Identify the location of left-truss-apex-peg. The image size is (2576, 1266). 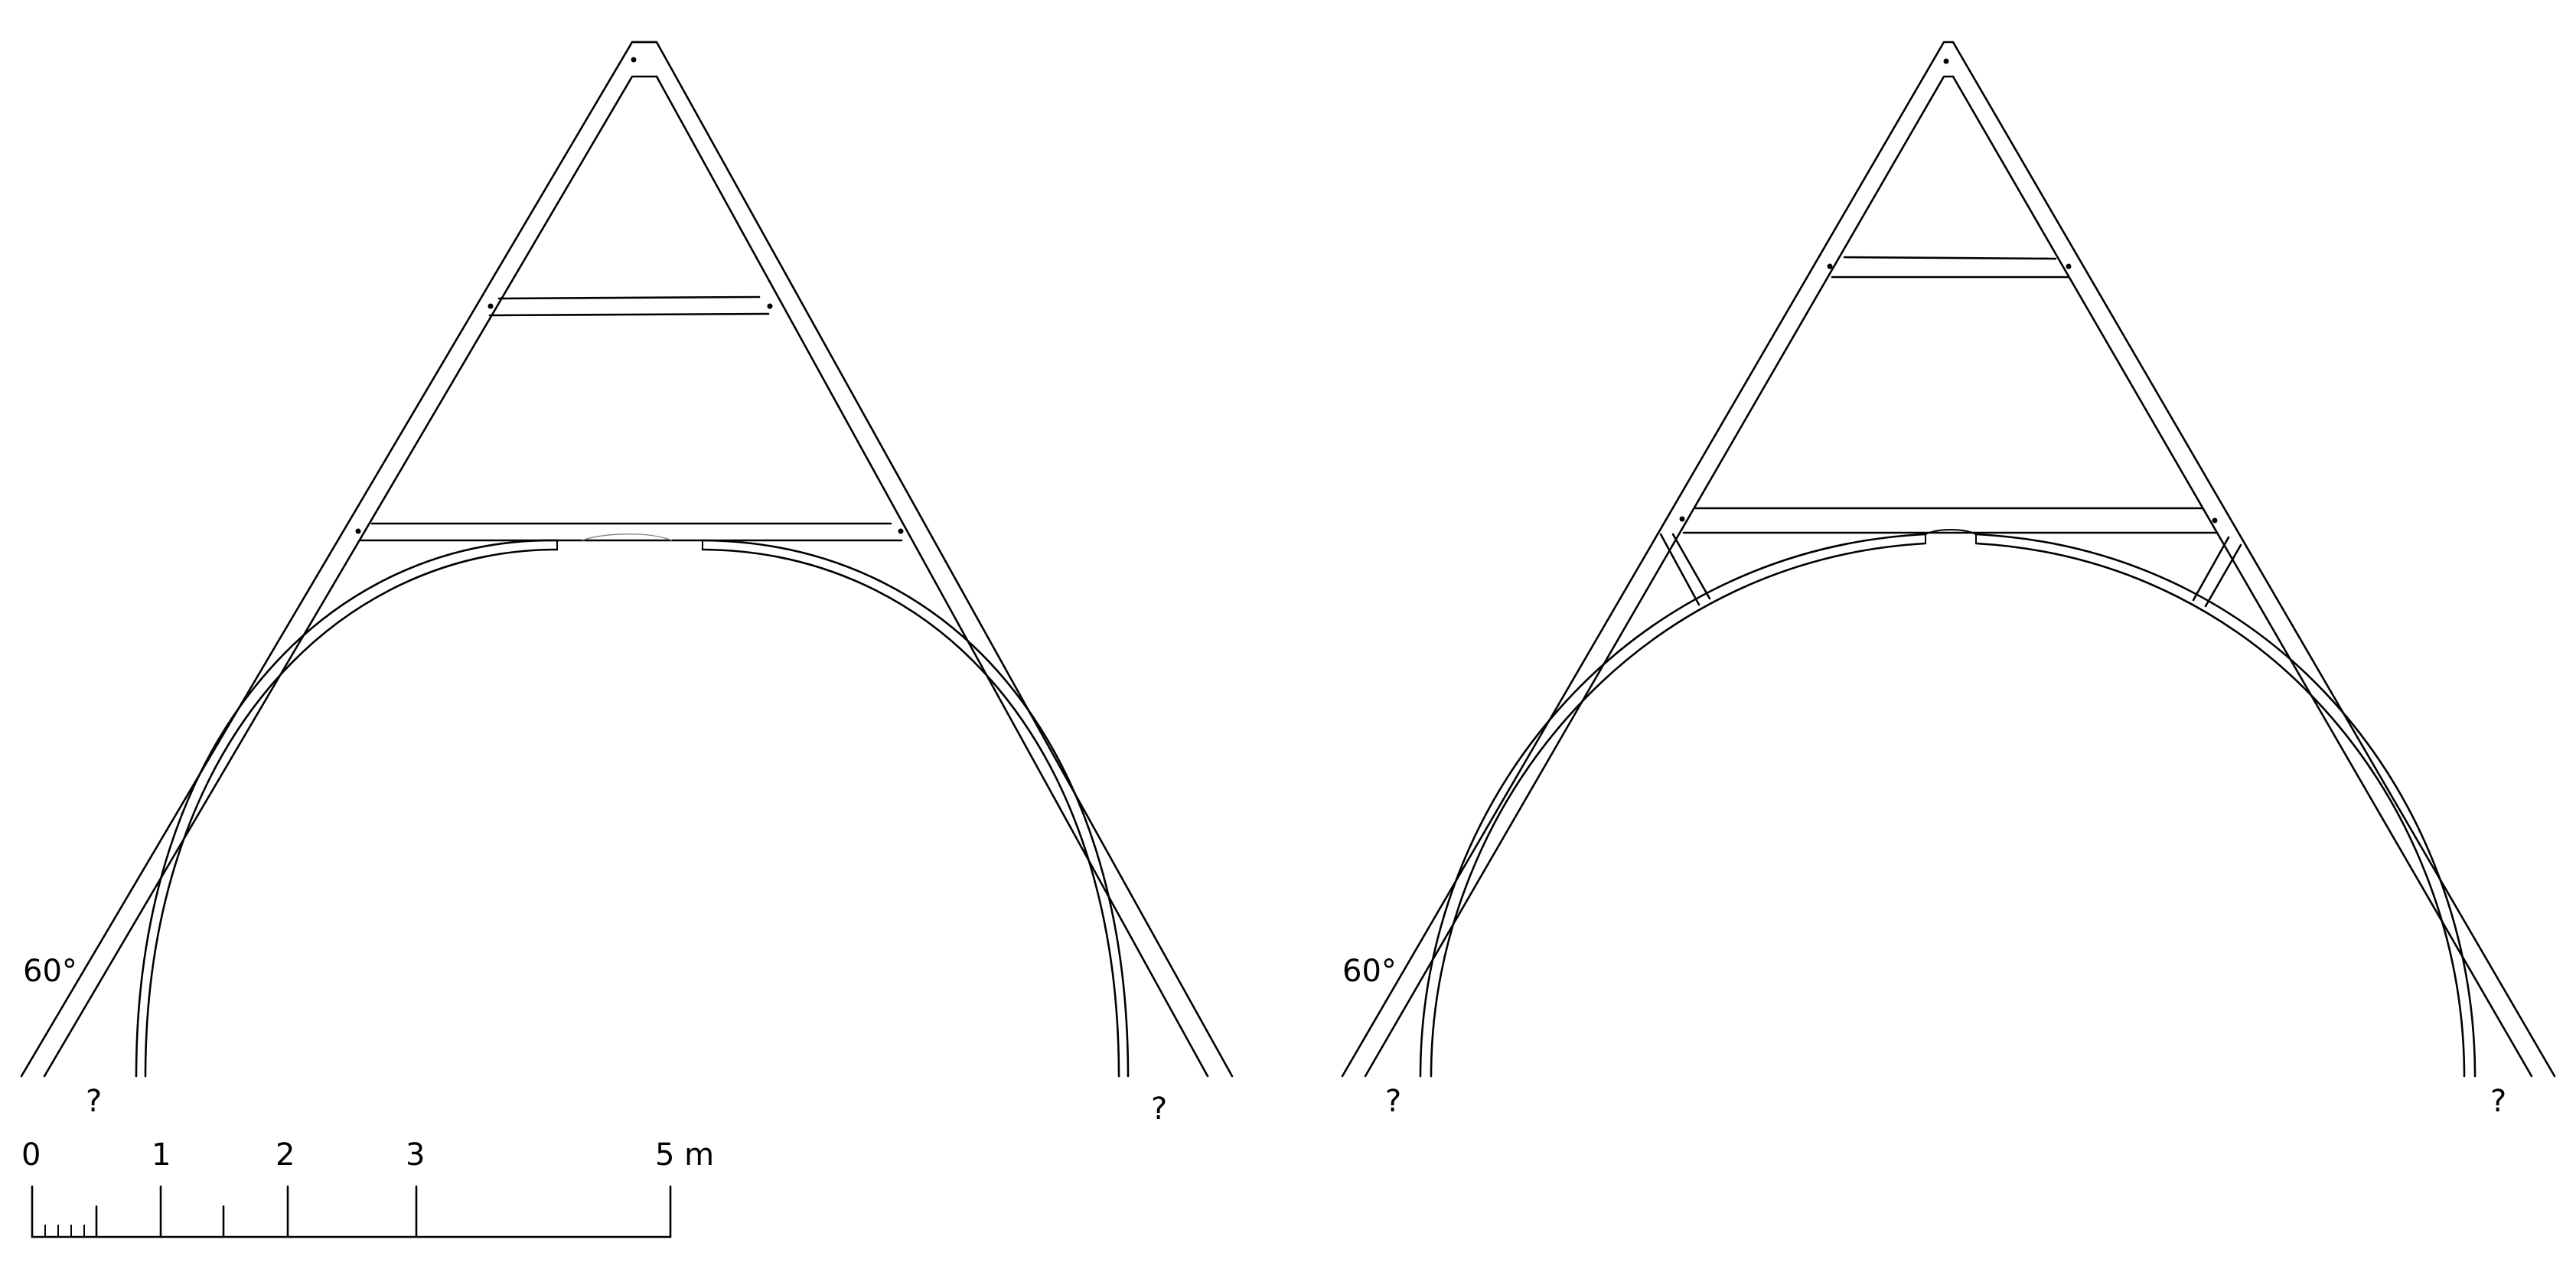
(634, 60).